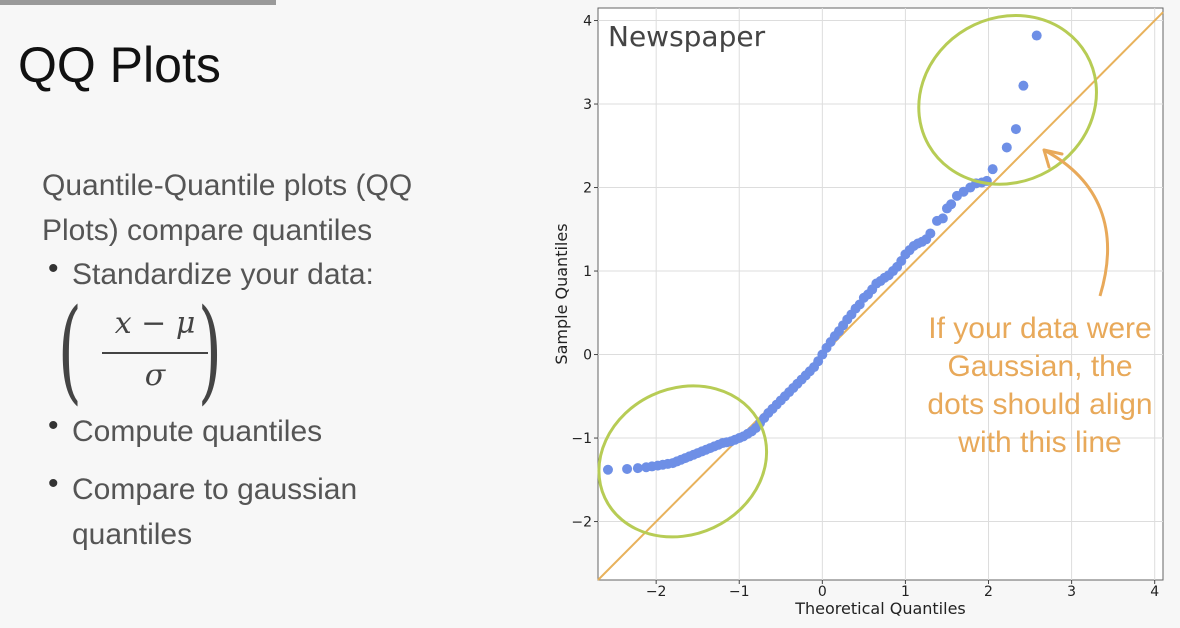  I want to click on bullet-standardize: • Standardize your data:, so click(211, 274).